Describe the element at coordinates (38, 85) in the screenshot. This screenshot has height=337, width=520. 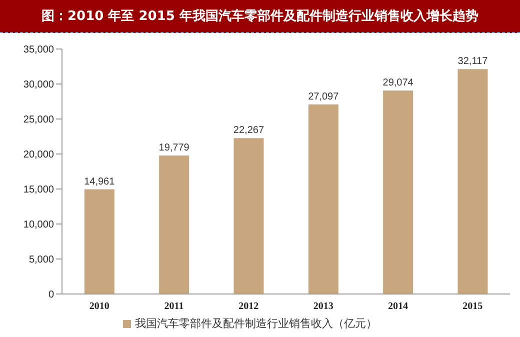
I see `y-tick-label: 30,000` at that location.